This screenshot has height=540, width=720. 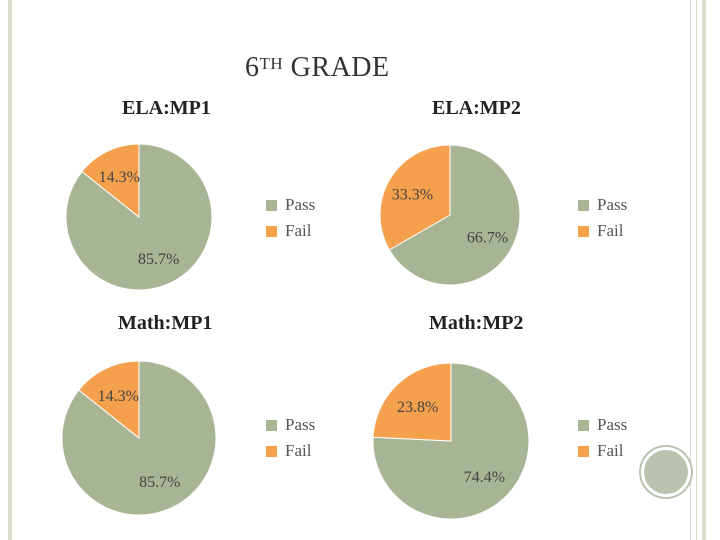 What do you see at coordinates (317, 67) in the screenshot?
I see `slide-title: 6TH GRADE` at bounding box center [317, 67].